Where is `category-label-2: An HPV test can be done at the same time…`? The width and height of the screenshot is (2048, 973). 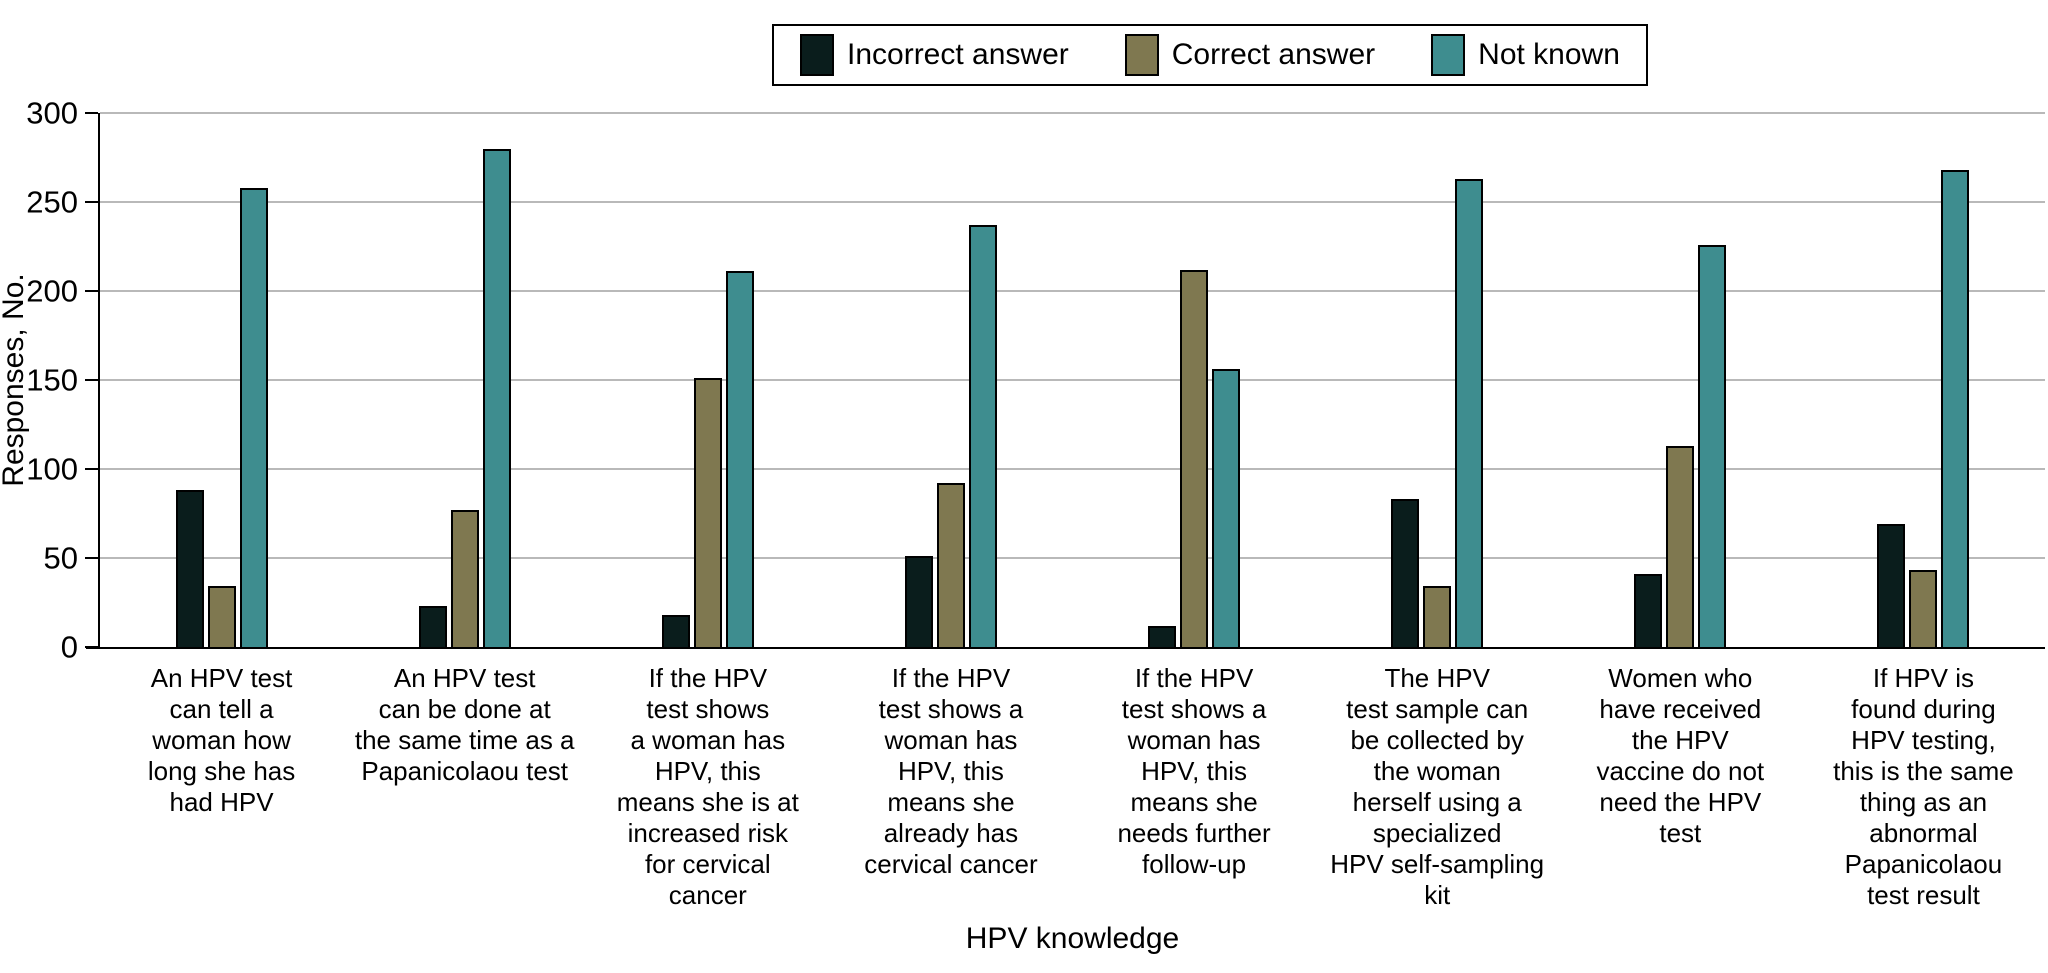 category-label-2: An HPV test can be done at the same time… is located at coordinates (464, 724).